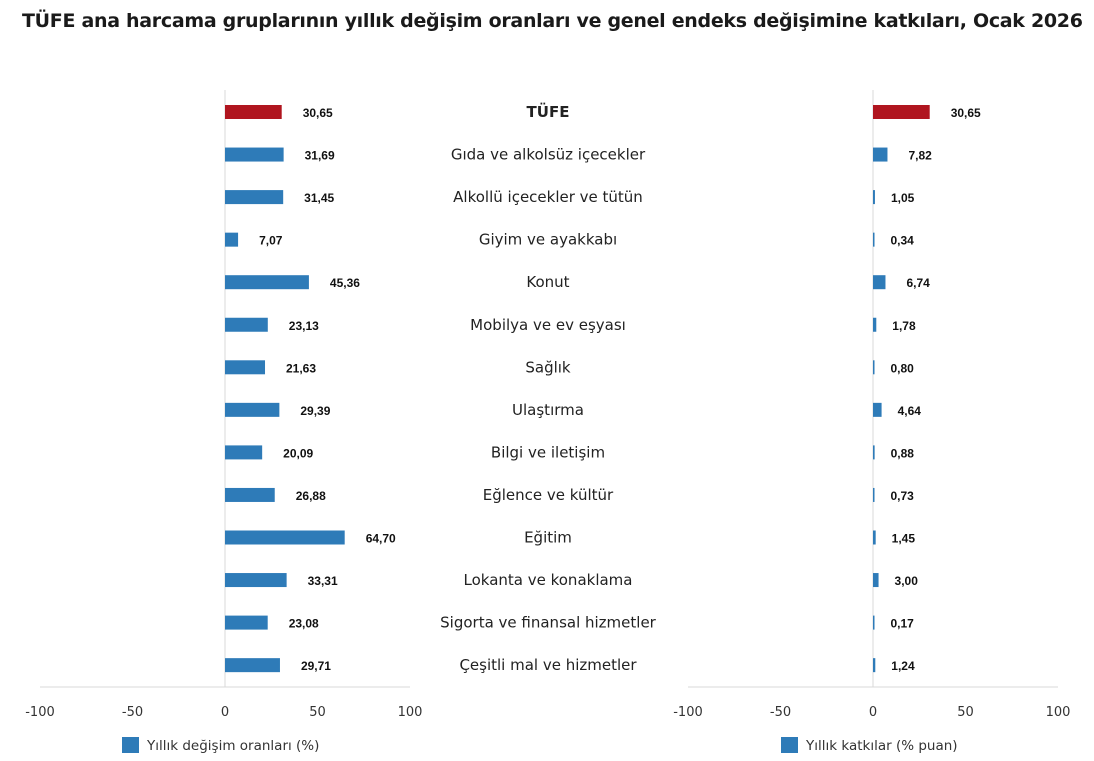 Image resolution: width=1094 pixels, height=761 pixels. What do you see at coordinates (548, 410) in the screenshot?
I see `category-label: Ulaştırma` at bounding box center [548, 410].